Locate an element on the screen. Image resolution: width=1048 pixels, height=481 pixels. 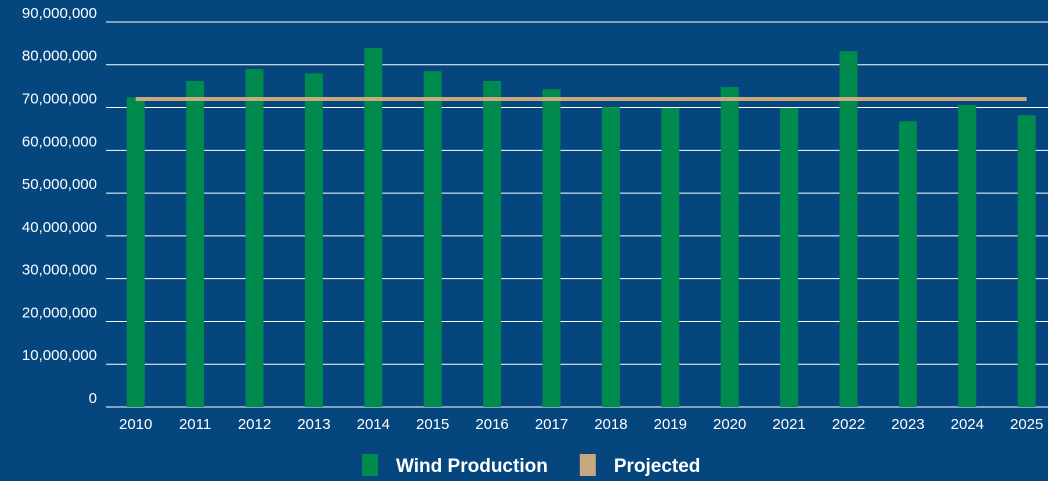
x-tick-label: 2015 is located at coordinates (432, 424).